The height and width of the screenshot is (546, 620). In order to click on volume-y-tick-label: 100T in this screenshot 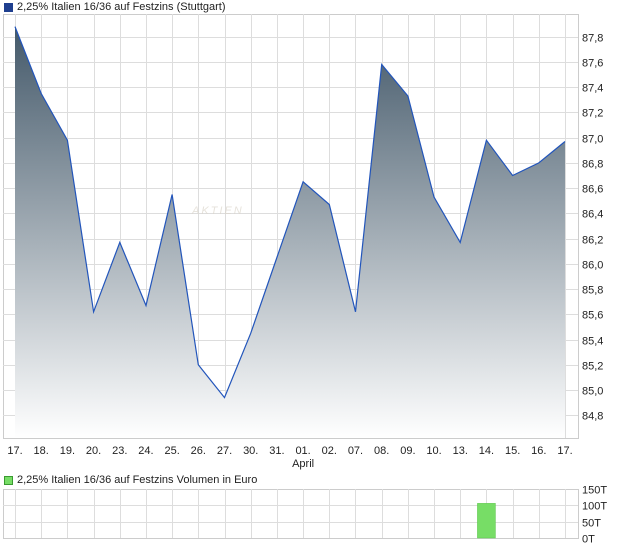, I will do `click(594, 507)`.